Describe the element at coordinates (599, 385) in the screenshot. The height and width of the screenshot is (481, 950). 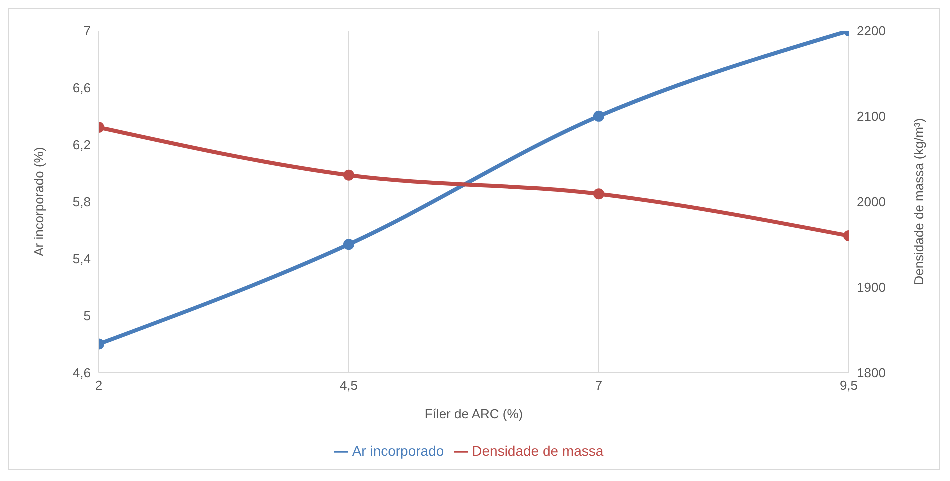
I see `x-tick-label: 7` at that location.